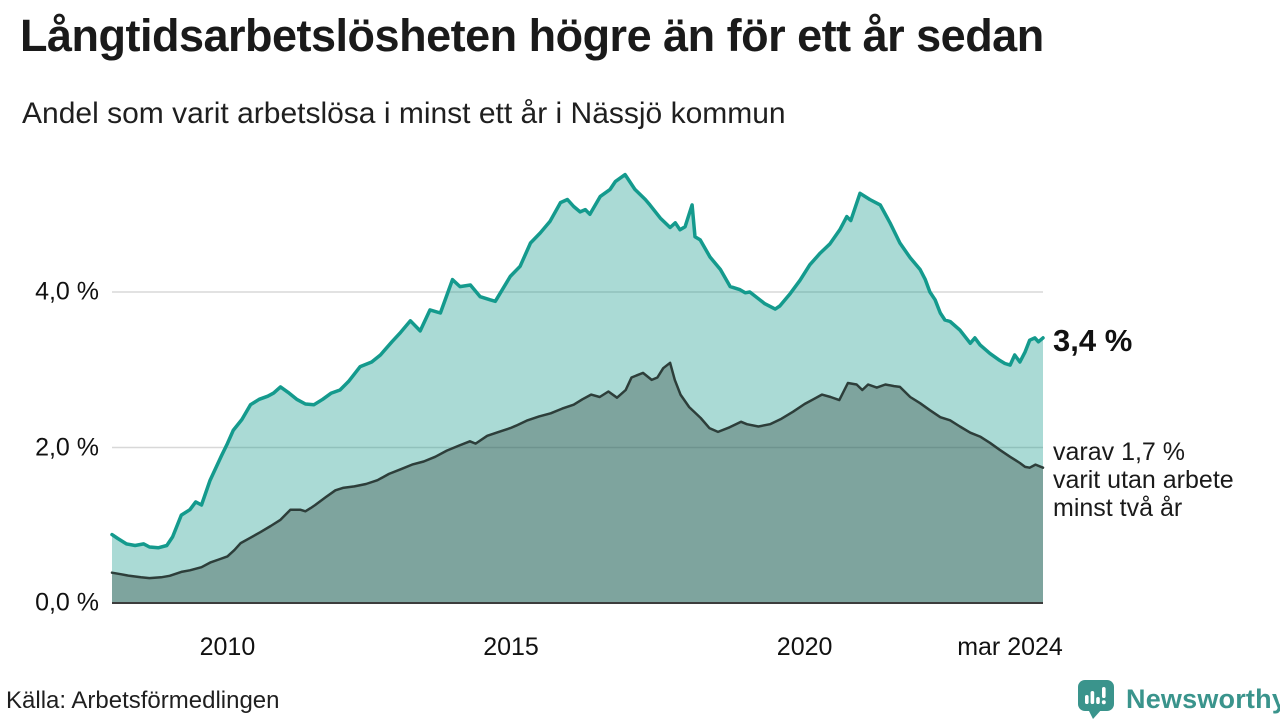 The width and height of the screenshot is (1280, 720). What do you see at coordinates (1203, 698) in the screenshot?
I see `newsworthy-brand-name: Newsworthy` at bounding box center [1203, 698].